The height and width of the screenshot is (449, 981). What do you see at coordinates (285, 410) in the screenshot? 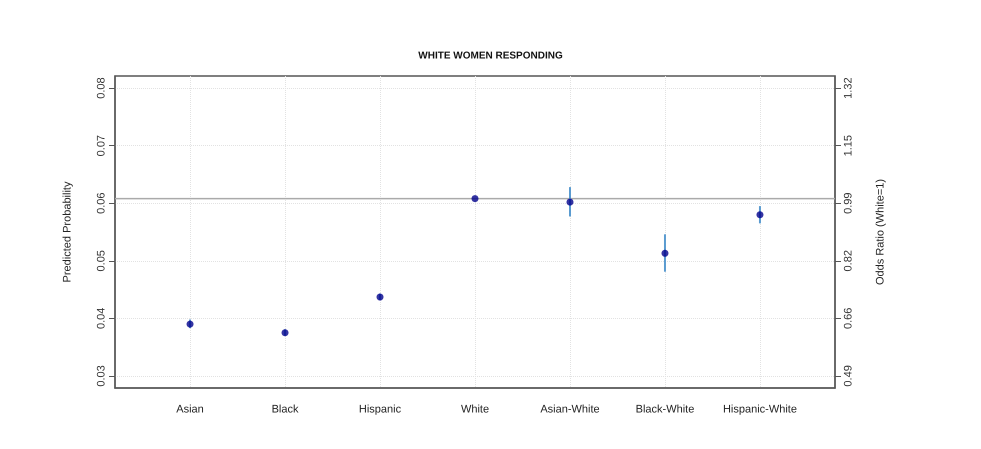
I see `x-tick-label: Black` at bounding box center [285, 410].